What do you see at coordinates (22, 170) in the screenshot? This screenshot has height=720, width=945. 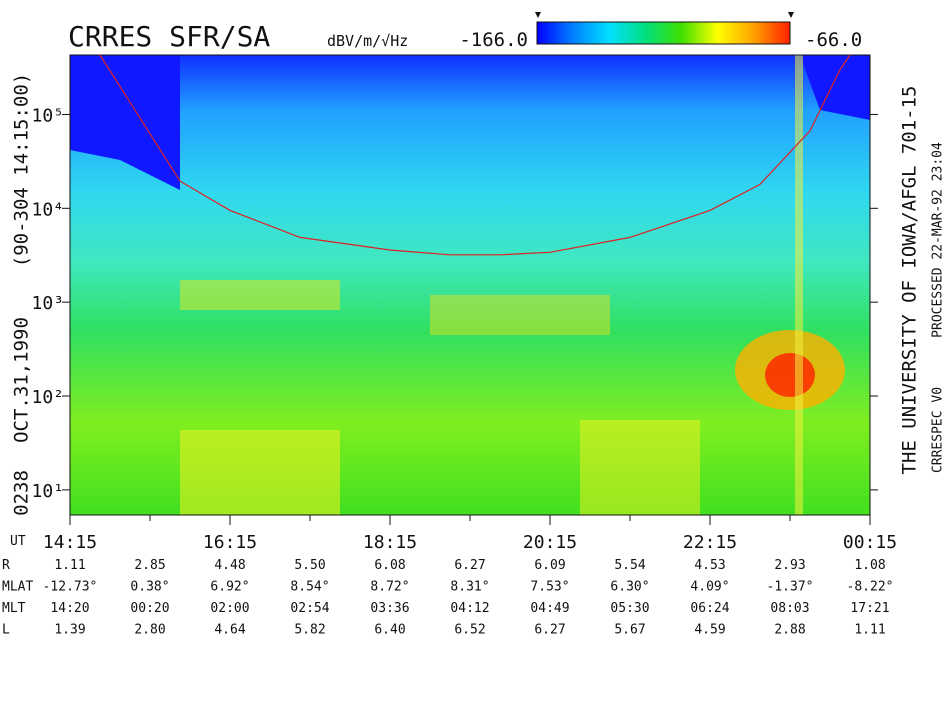 I see `doy-label: (90-304 14:15:00)` at bounding box center [22, 170].